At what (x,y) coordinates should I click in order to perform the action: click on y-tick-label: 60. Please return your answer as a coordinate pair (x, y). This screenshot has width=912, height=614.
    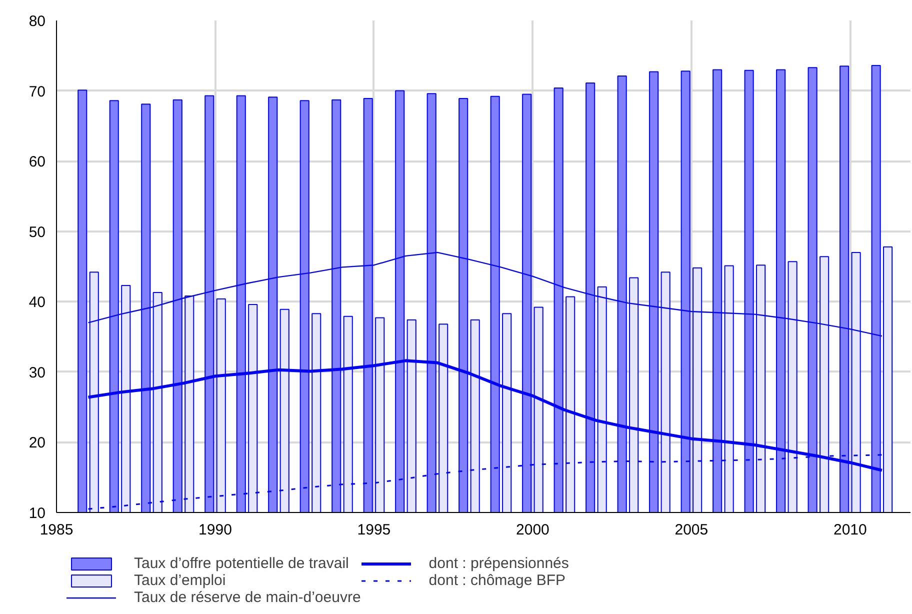
    Looking at the image, I should click on (37, 162).